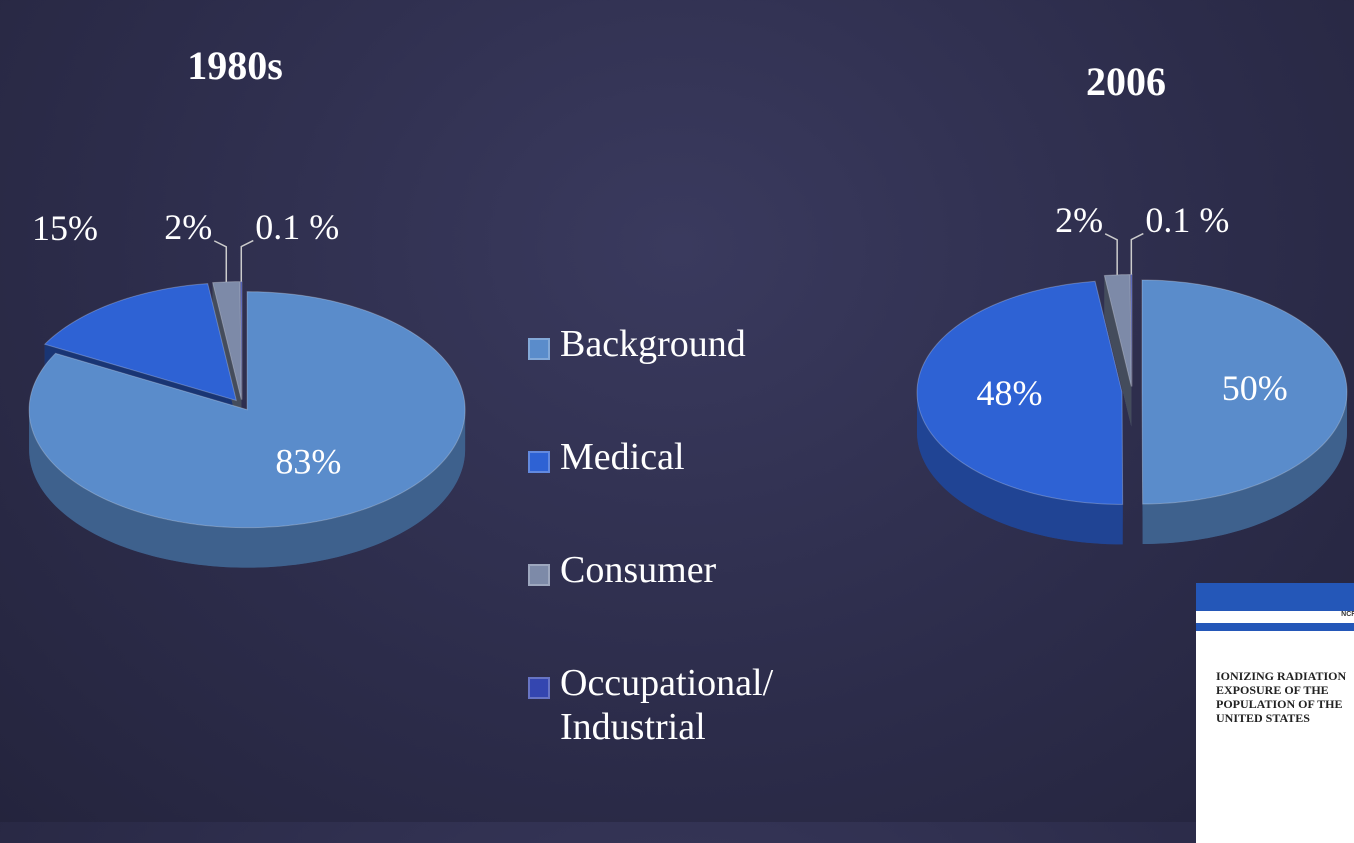  Describe the element at coordinates (1126, 81) in the screenshot. I see `chart-title: 2006` at that location.